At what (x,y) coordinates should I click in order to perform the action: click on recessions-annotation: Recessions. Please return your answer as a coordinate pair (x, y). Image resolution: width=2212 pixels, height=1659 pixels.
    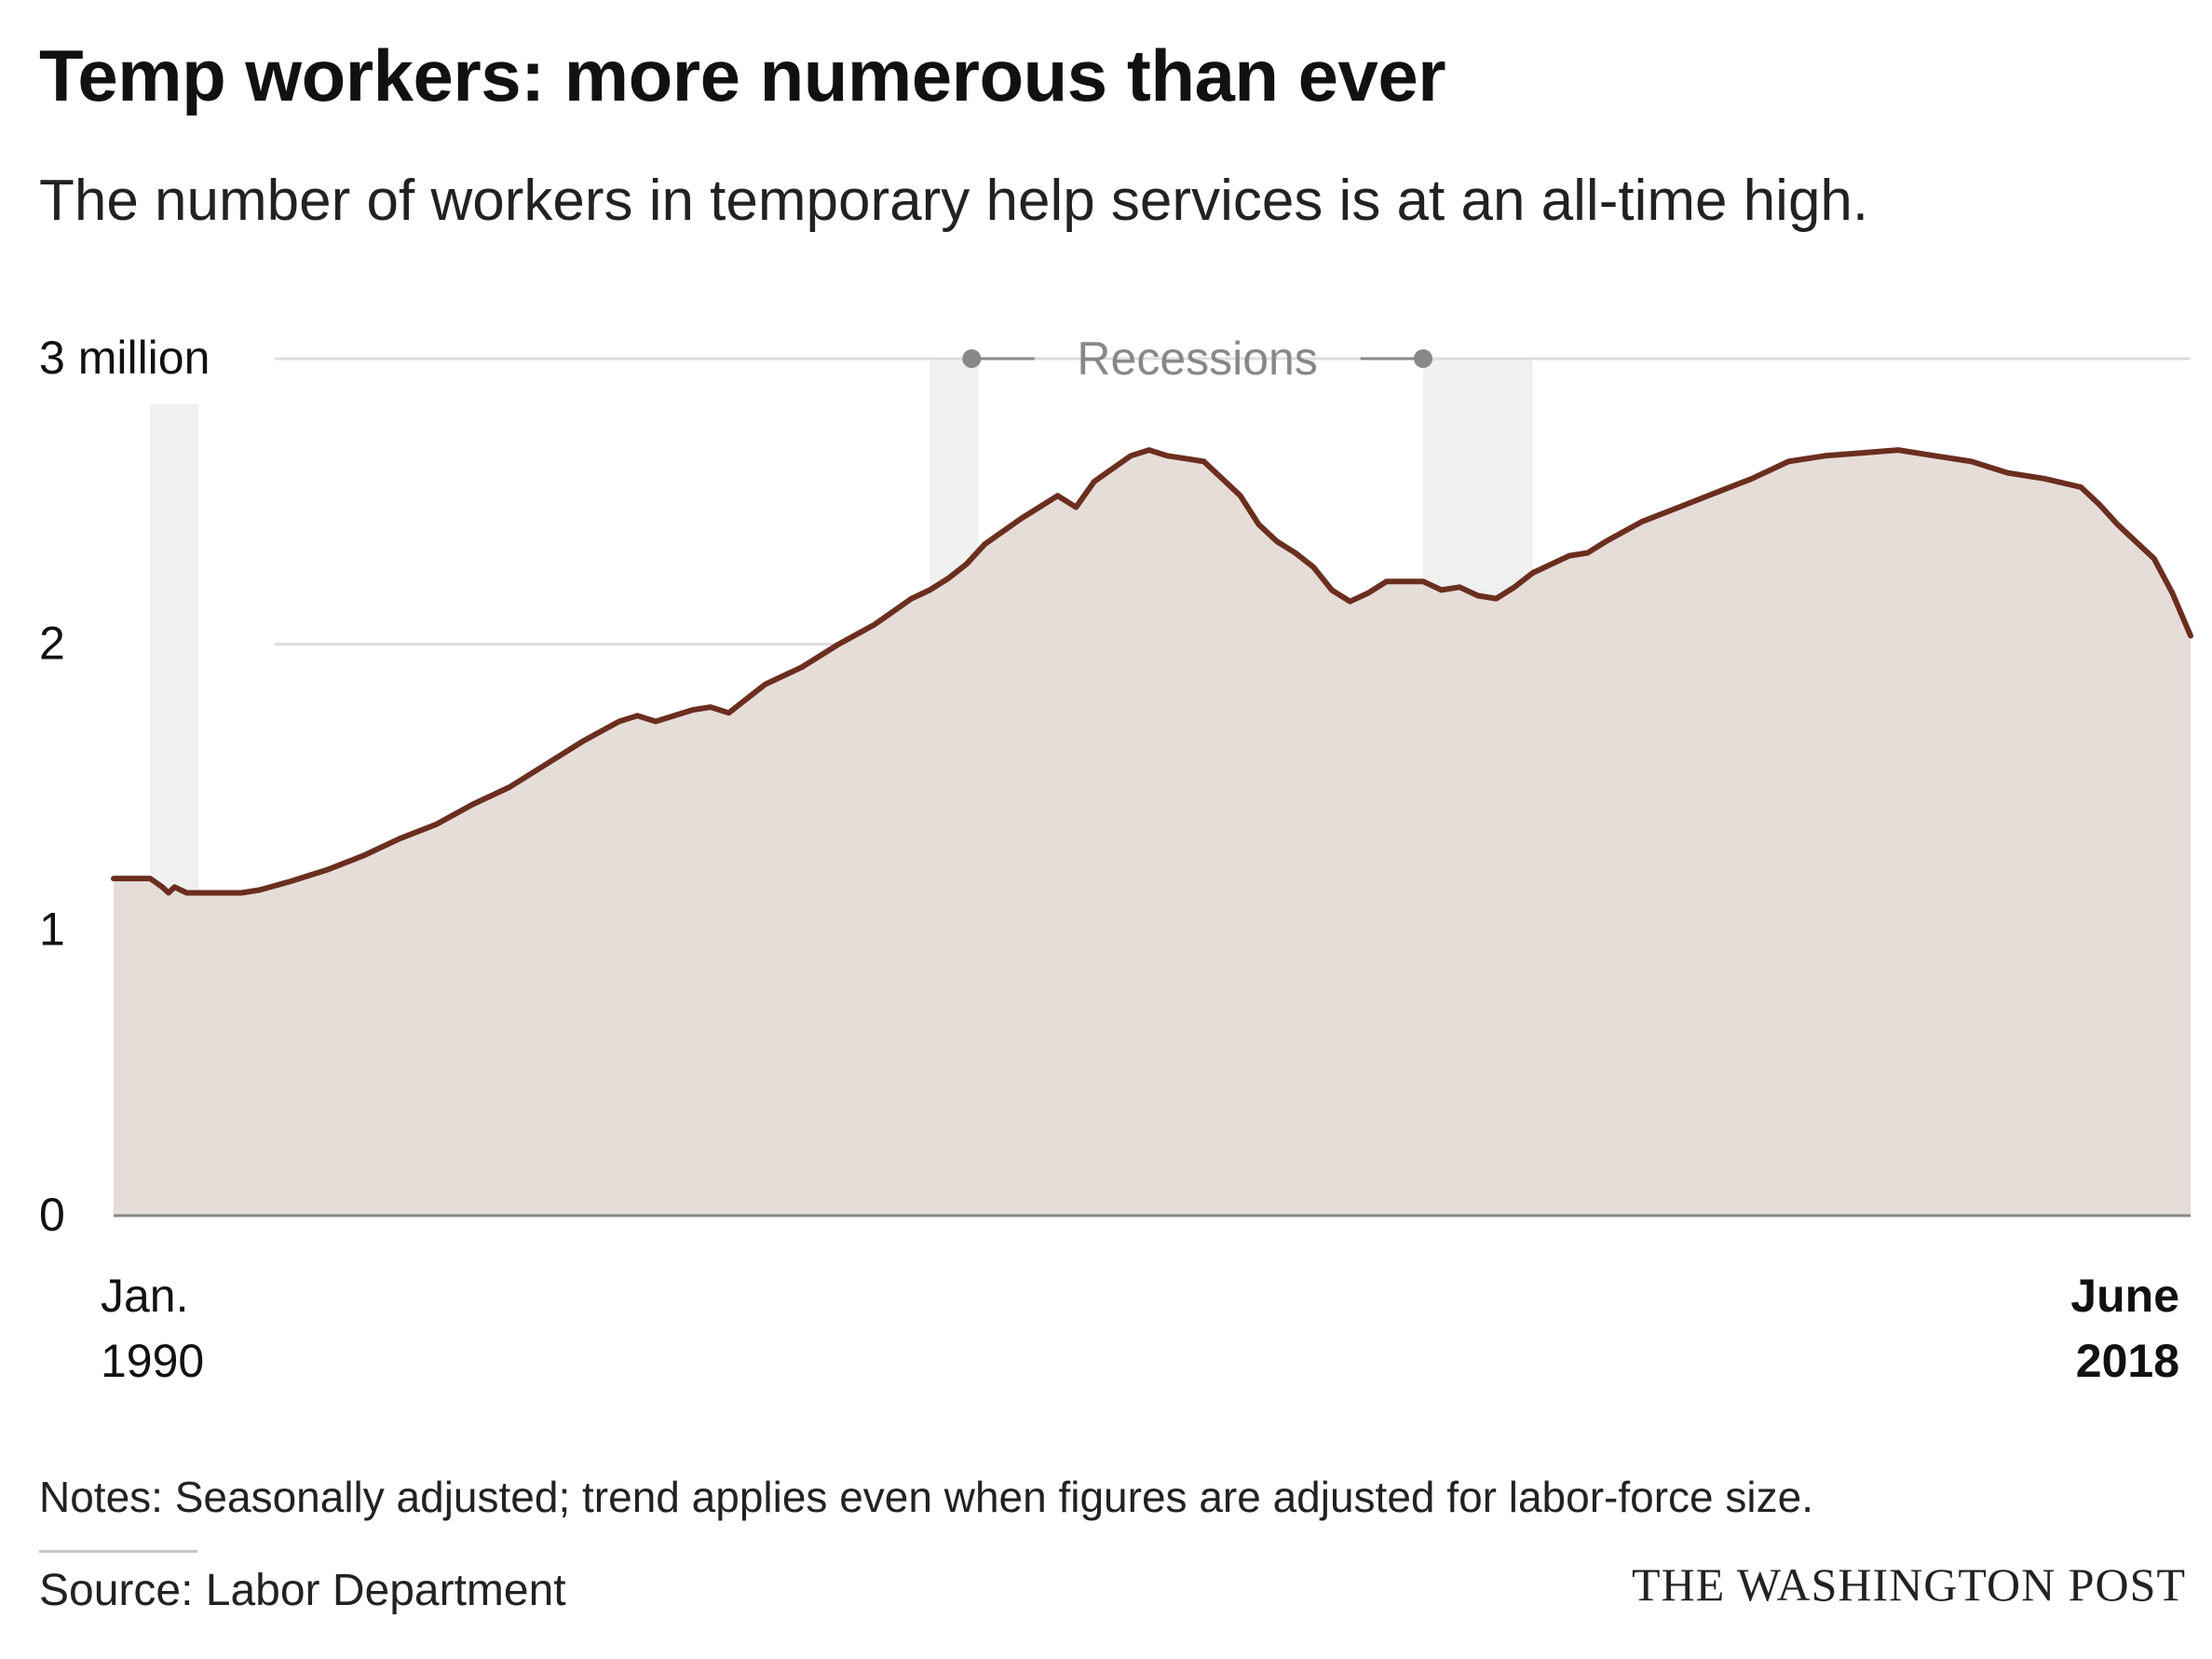
    Looking at the image, I should click on (1197, 359).